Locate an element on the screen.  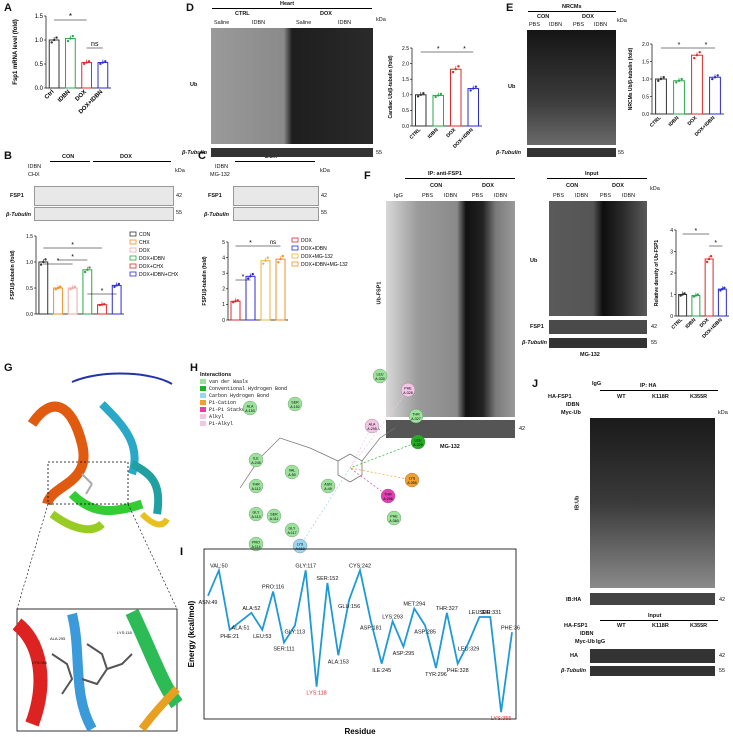
y-axis-label: Energy (kcal/mol) is located at coordinates (191, 633).